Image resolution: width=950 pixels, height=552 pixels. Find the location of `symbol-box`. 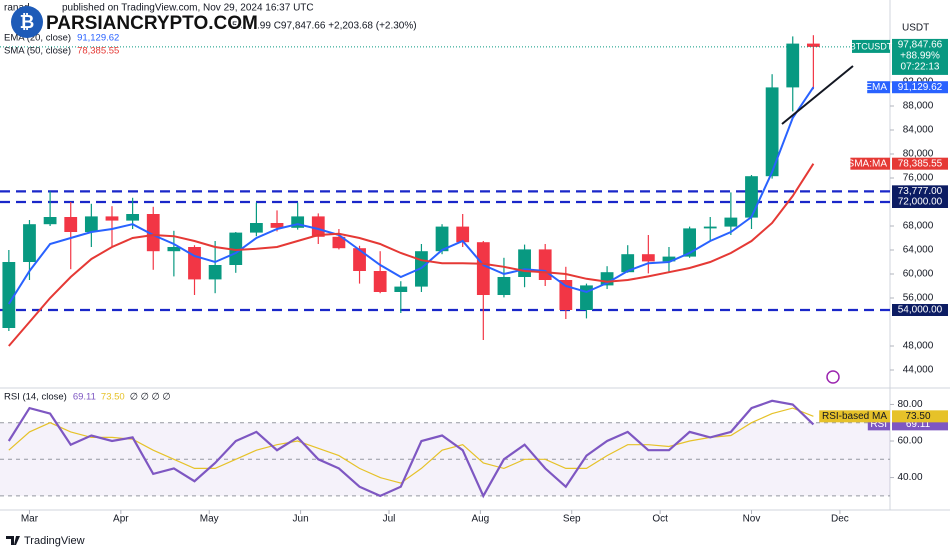

symbol-box is located at coordinates (871, 46).